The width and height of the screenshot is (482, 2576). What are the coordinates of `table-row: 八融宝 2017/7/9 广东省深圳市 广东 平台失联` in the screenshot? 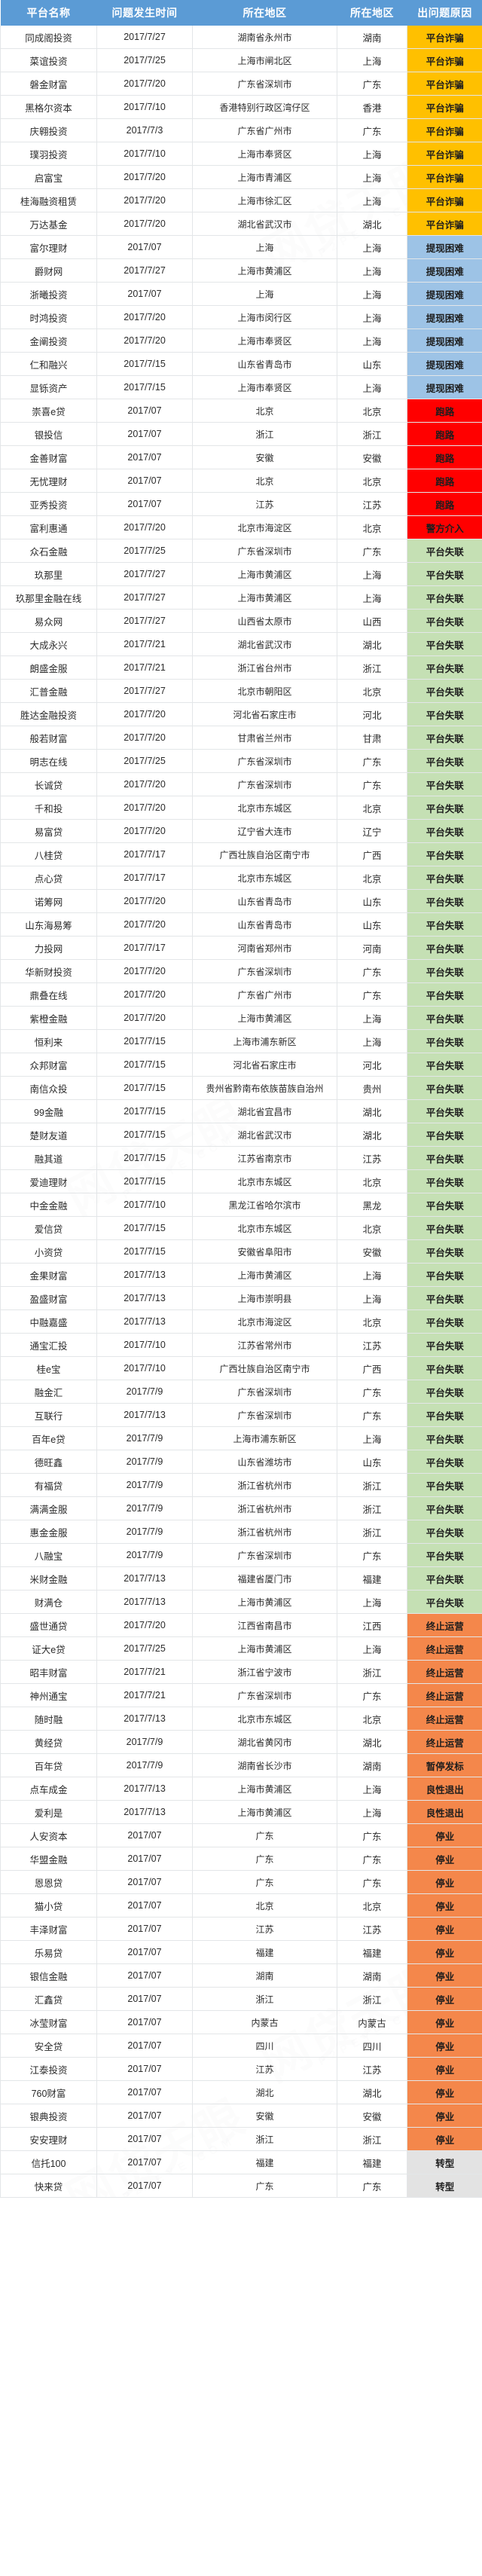 It's located at (241, 1555).